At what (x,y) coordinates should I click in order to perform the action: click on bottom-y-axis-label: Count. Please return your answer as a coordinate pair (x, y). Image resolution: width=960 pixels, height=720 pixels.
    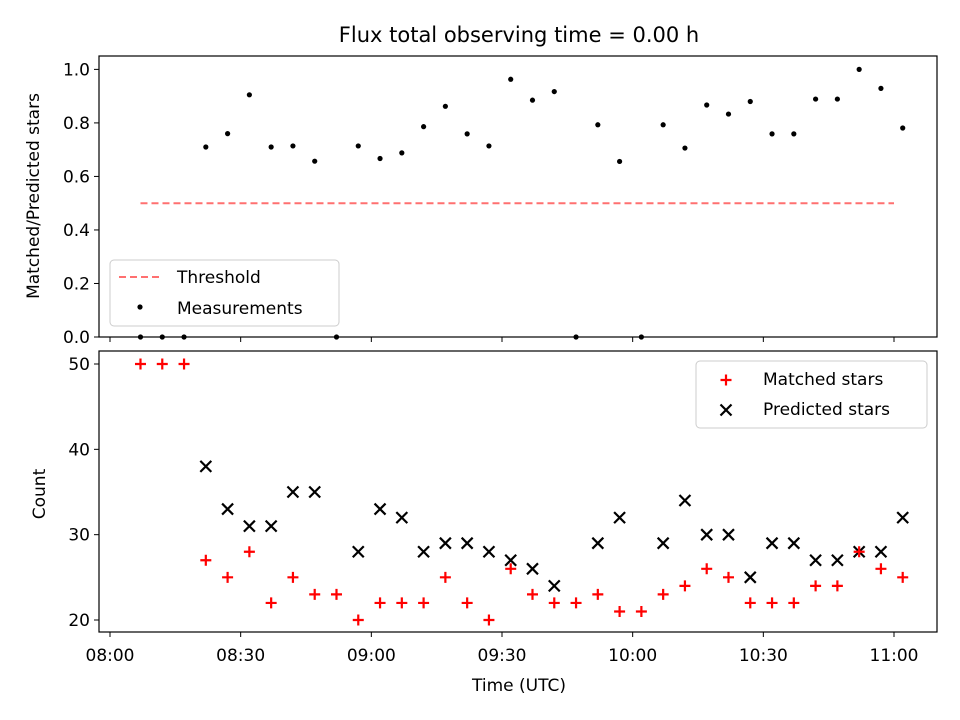
    Looking at the image, I should click on (40, 493).